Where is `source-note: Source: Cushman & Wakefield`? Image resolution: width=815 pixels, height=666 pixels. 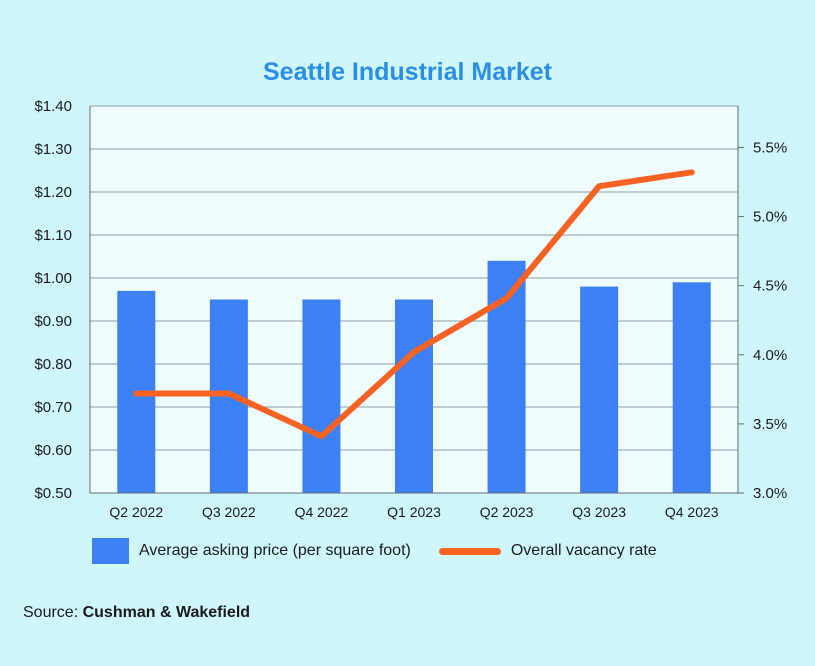 source-note: Source: Cushman & Wakefield is located at coordinates (136, 613).